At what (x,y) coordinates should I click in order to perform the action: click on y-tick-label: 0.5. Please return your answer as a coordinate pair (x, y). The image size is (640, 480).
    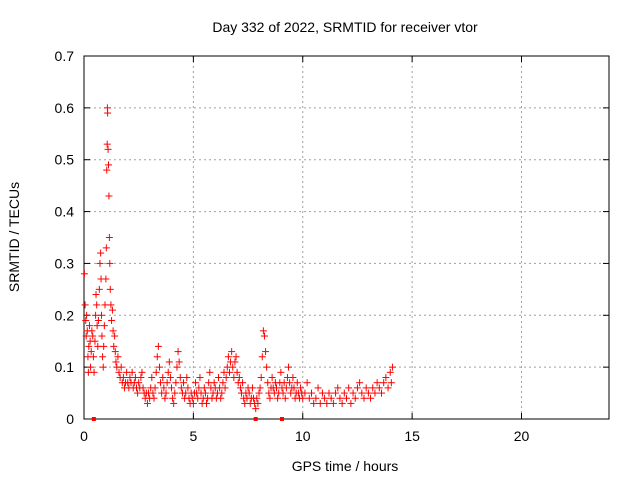
    Looking at the image, I should click on (65, 160).